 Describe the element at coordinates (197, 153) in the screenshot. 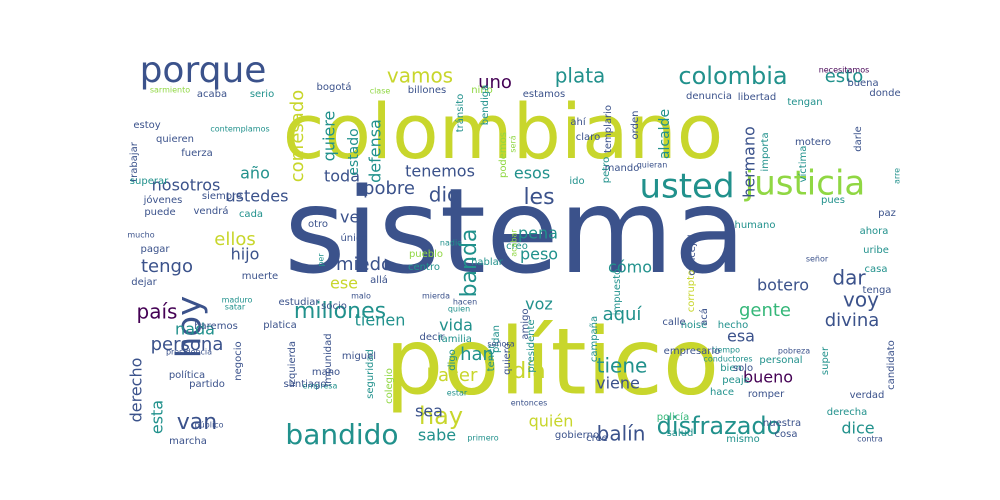

I see `cloud-word: fuerza` at that location.